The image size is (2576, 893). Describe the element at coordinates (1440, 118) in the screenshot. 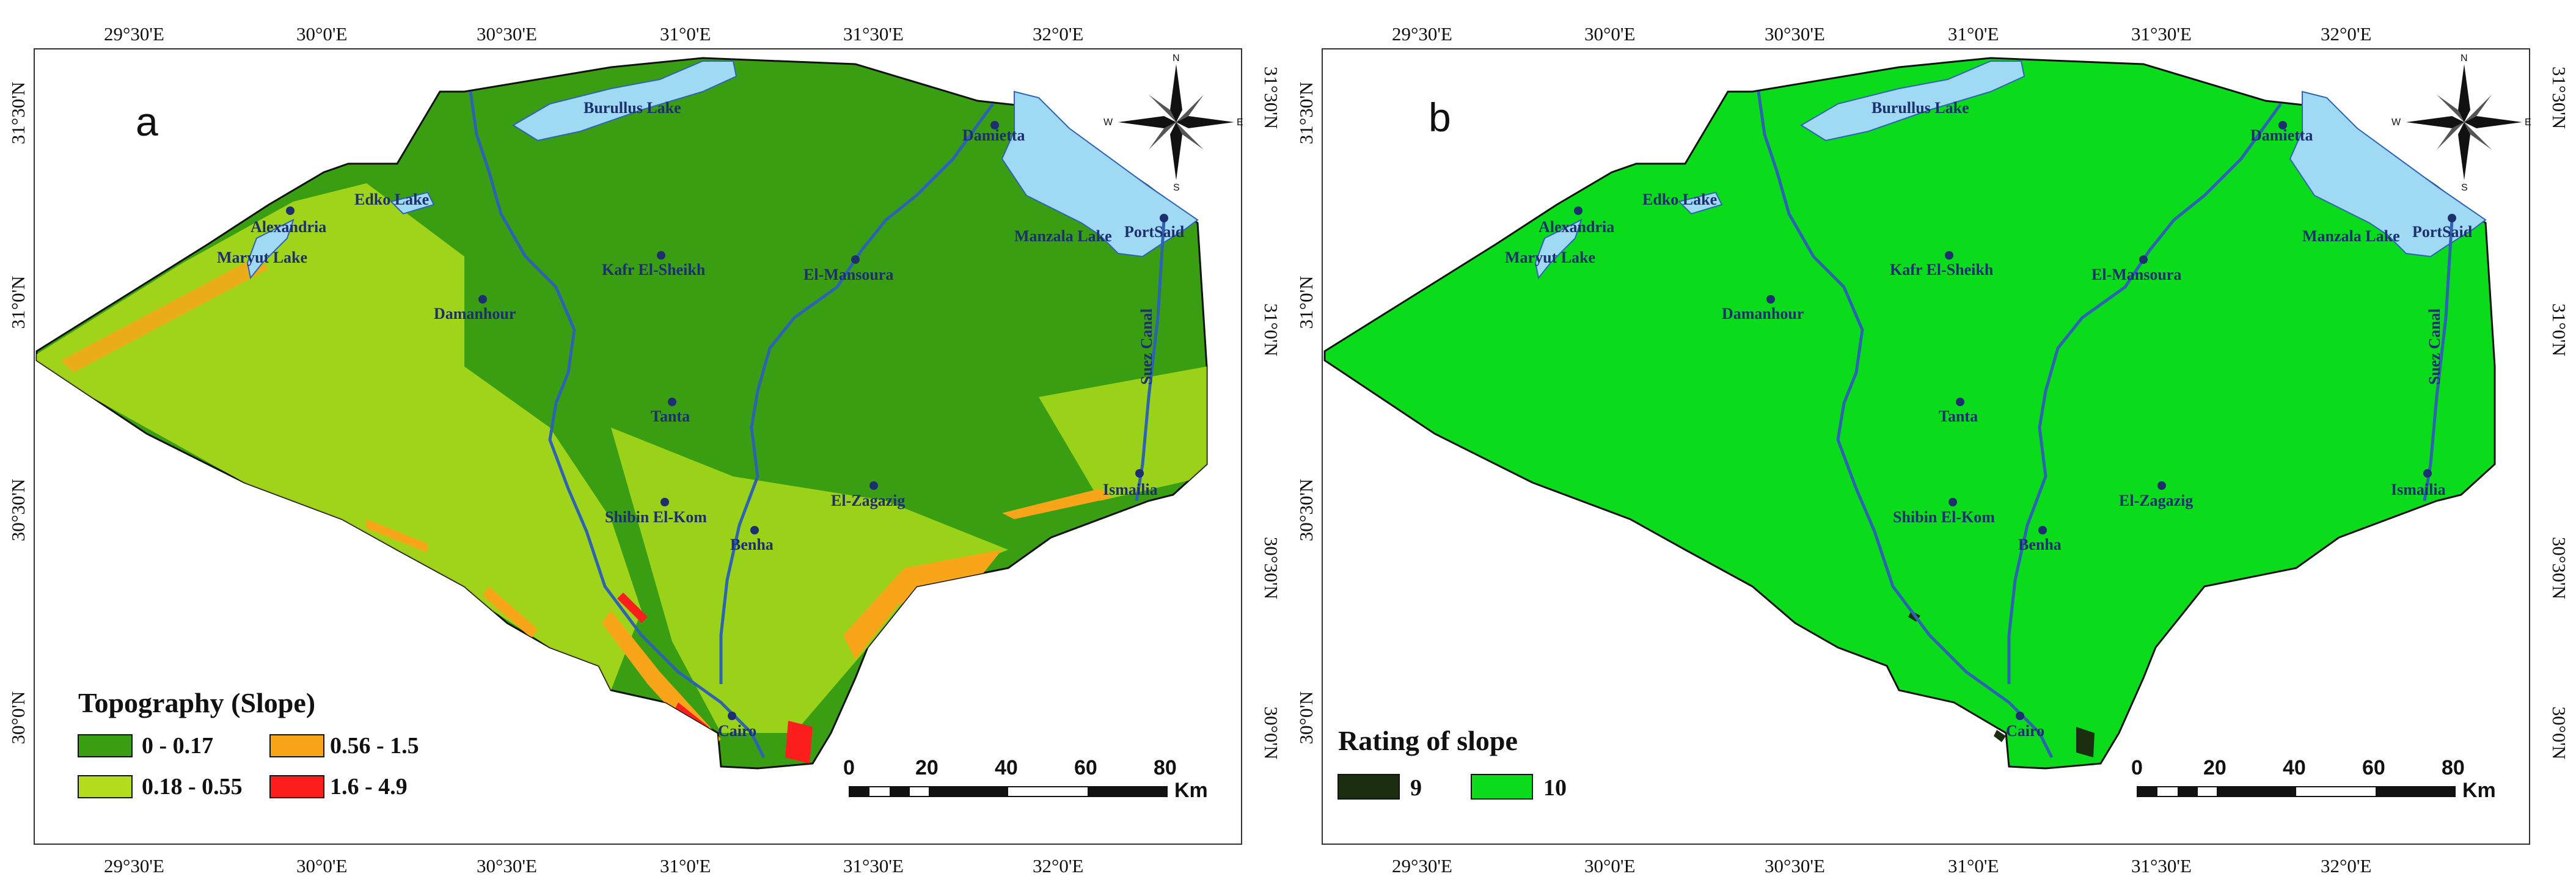

I see `panel-letter: b` at that location.